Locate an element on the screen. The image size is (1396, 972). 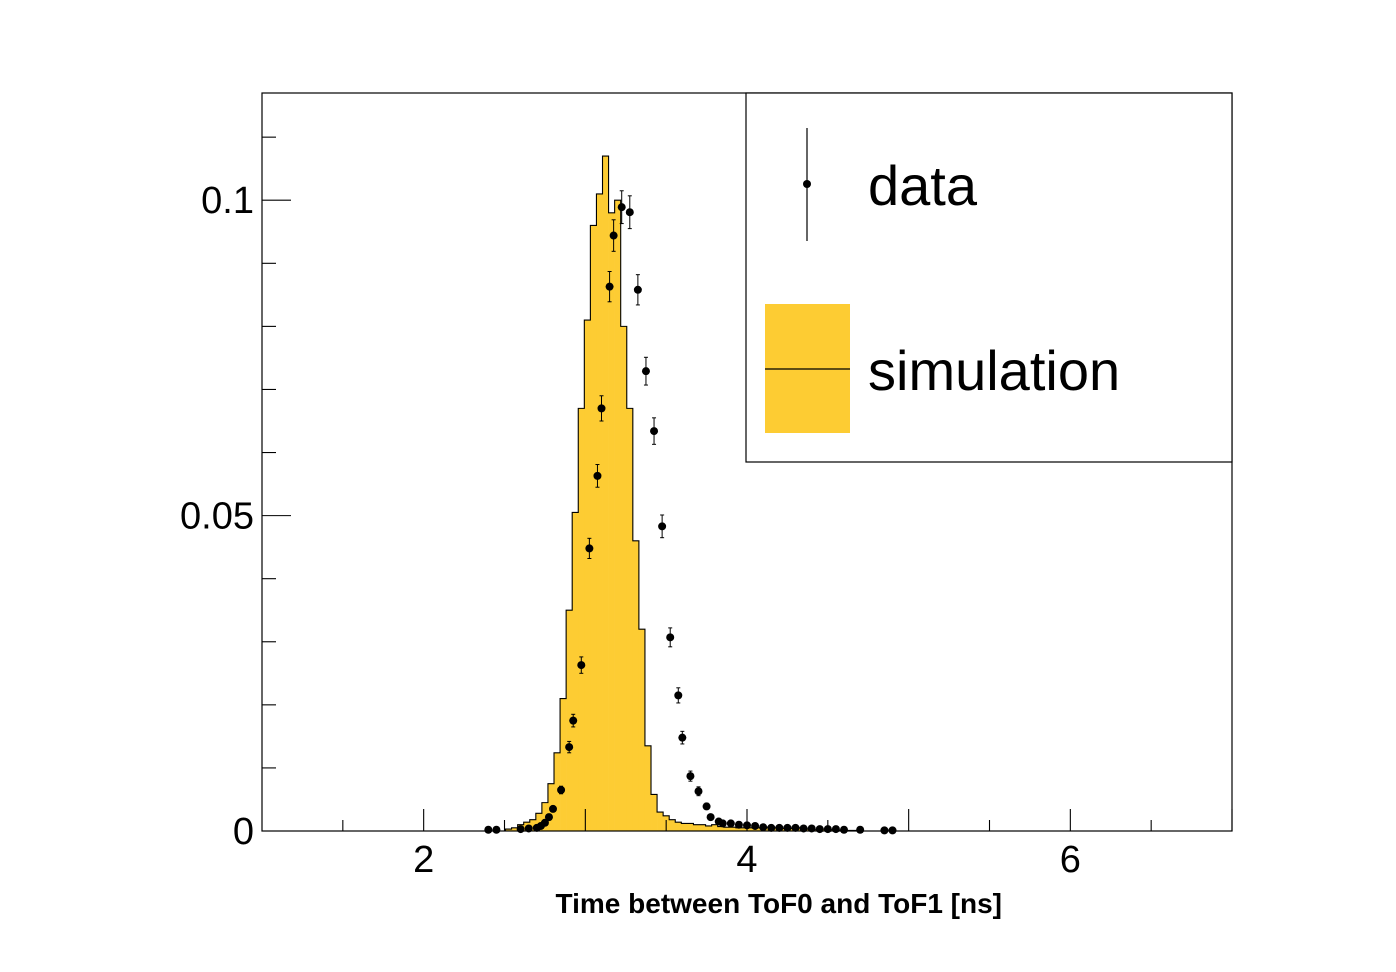
x-tick-label: 6 is located at coordinates (1070, 860).